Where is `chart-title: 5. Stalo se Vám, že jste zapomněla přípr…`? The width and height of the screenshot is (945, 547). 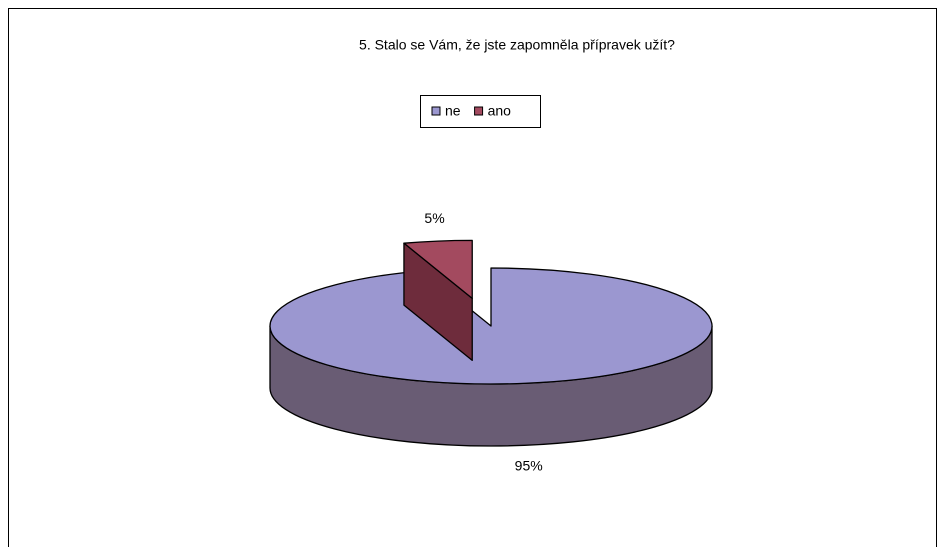
chart-title: 5. Stalo se Vám, že jste zapomněla přípr… is located at coordinates (517, 45).